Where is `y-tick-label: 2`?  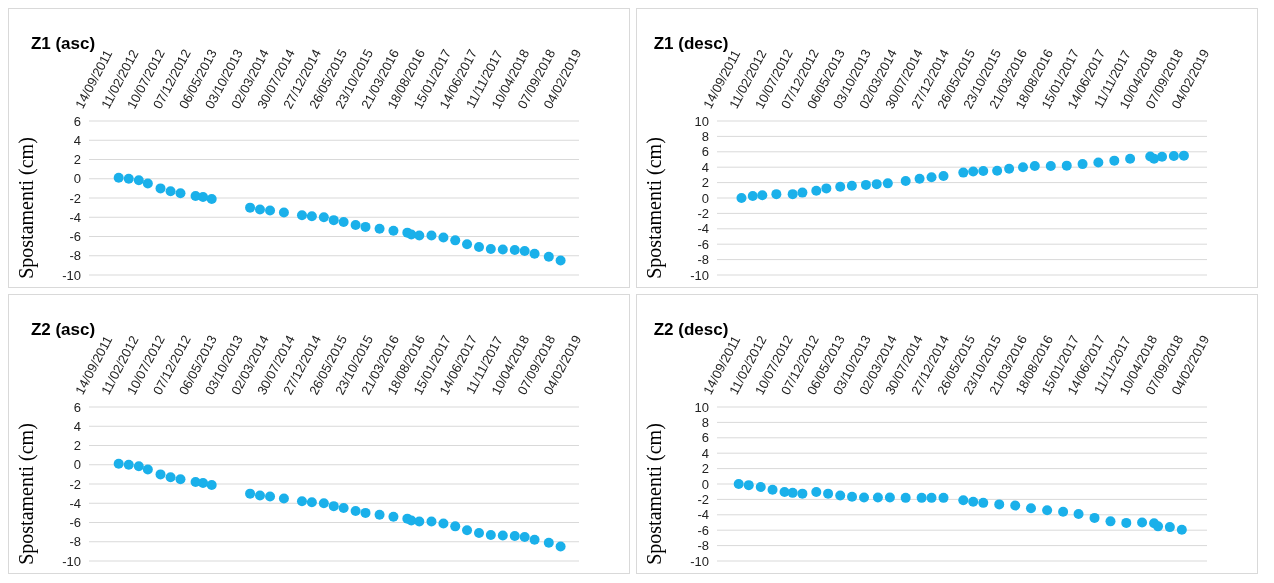
y-tick-label: 2 is located at coordinates (77, 160).